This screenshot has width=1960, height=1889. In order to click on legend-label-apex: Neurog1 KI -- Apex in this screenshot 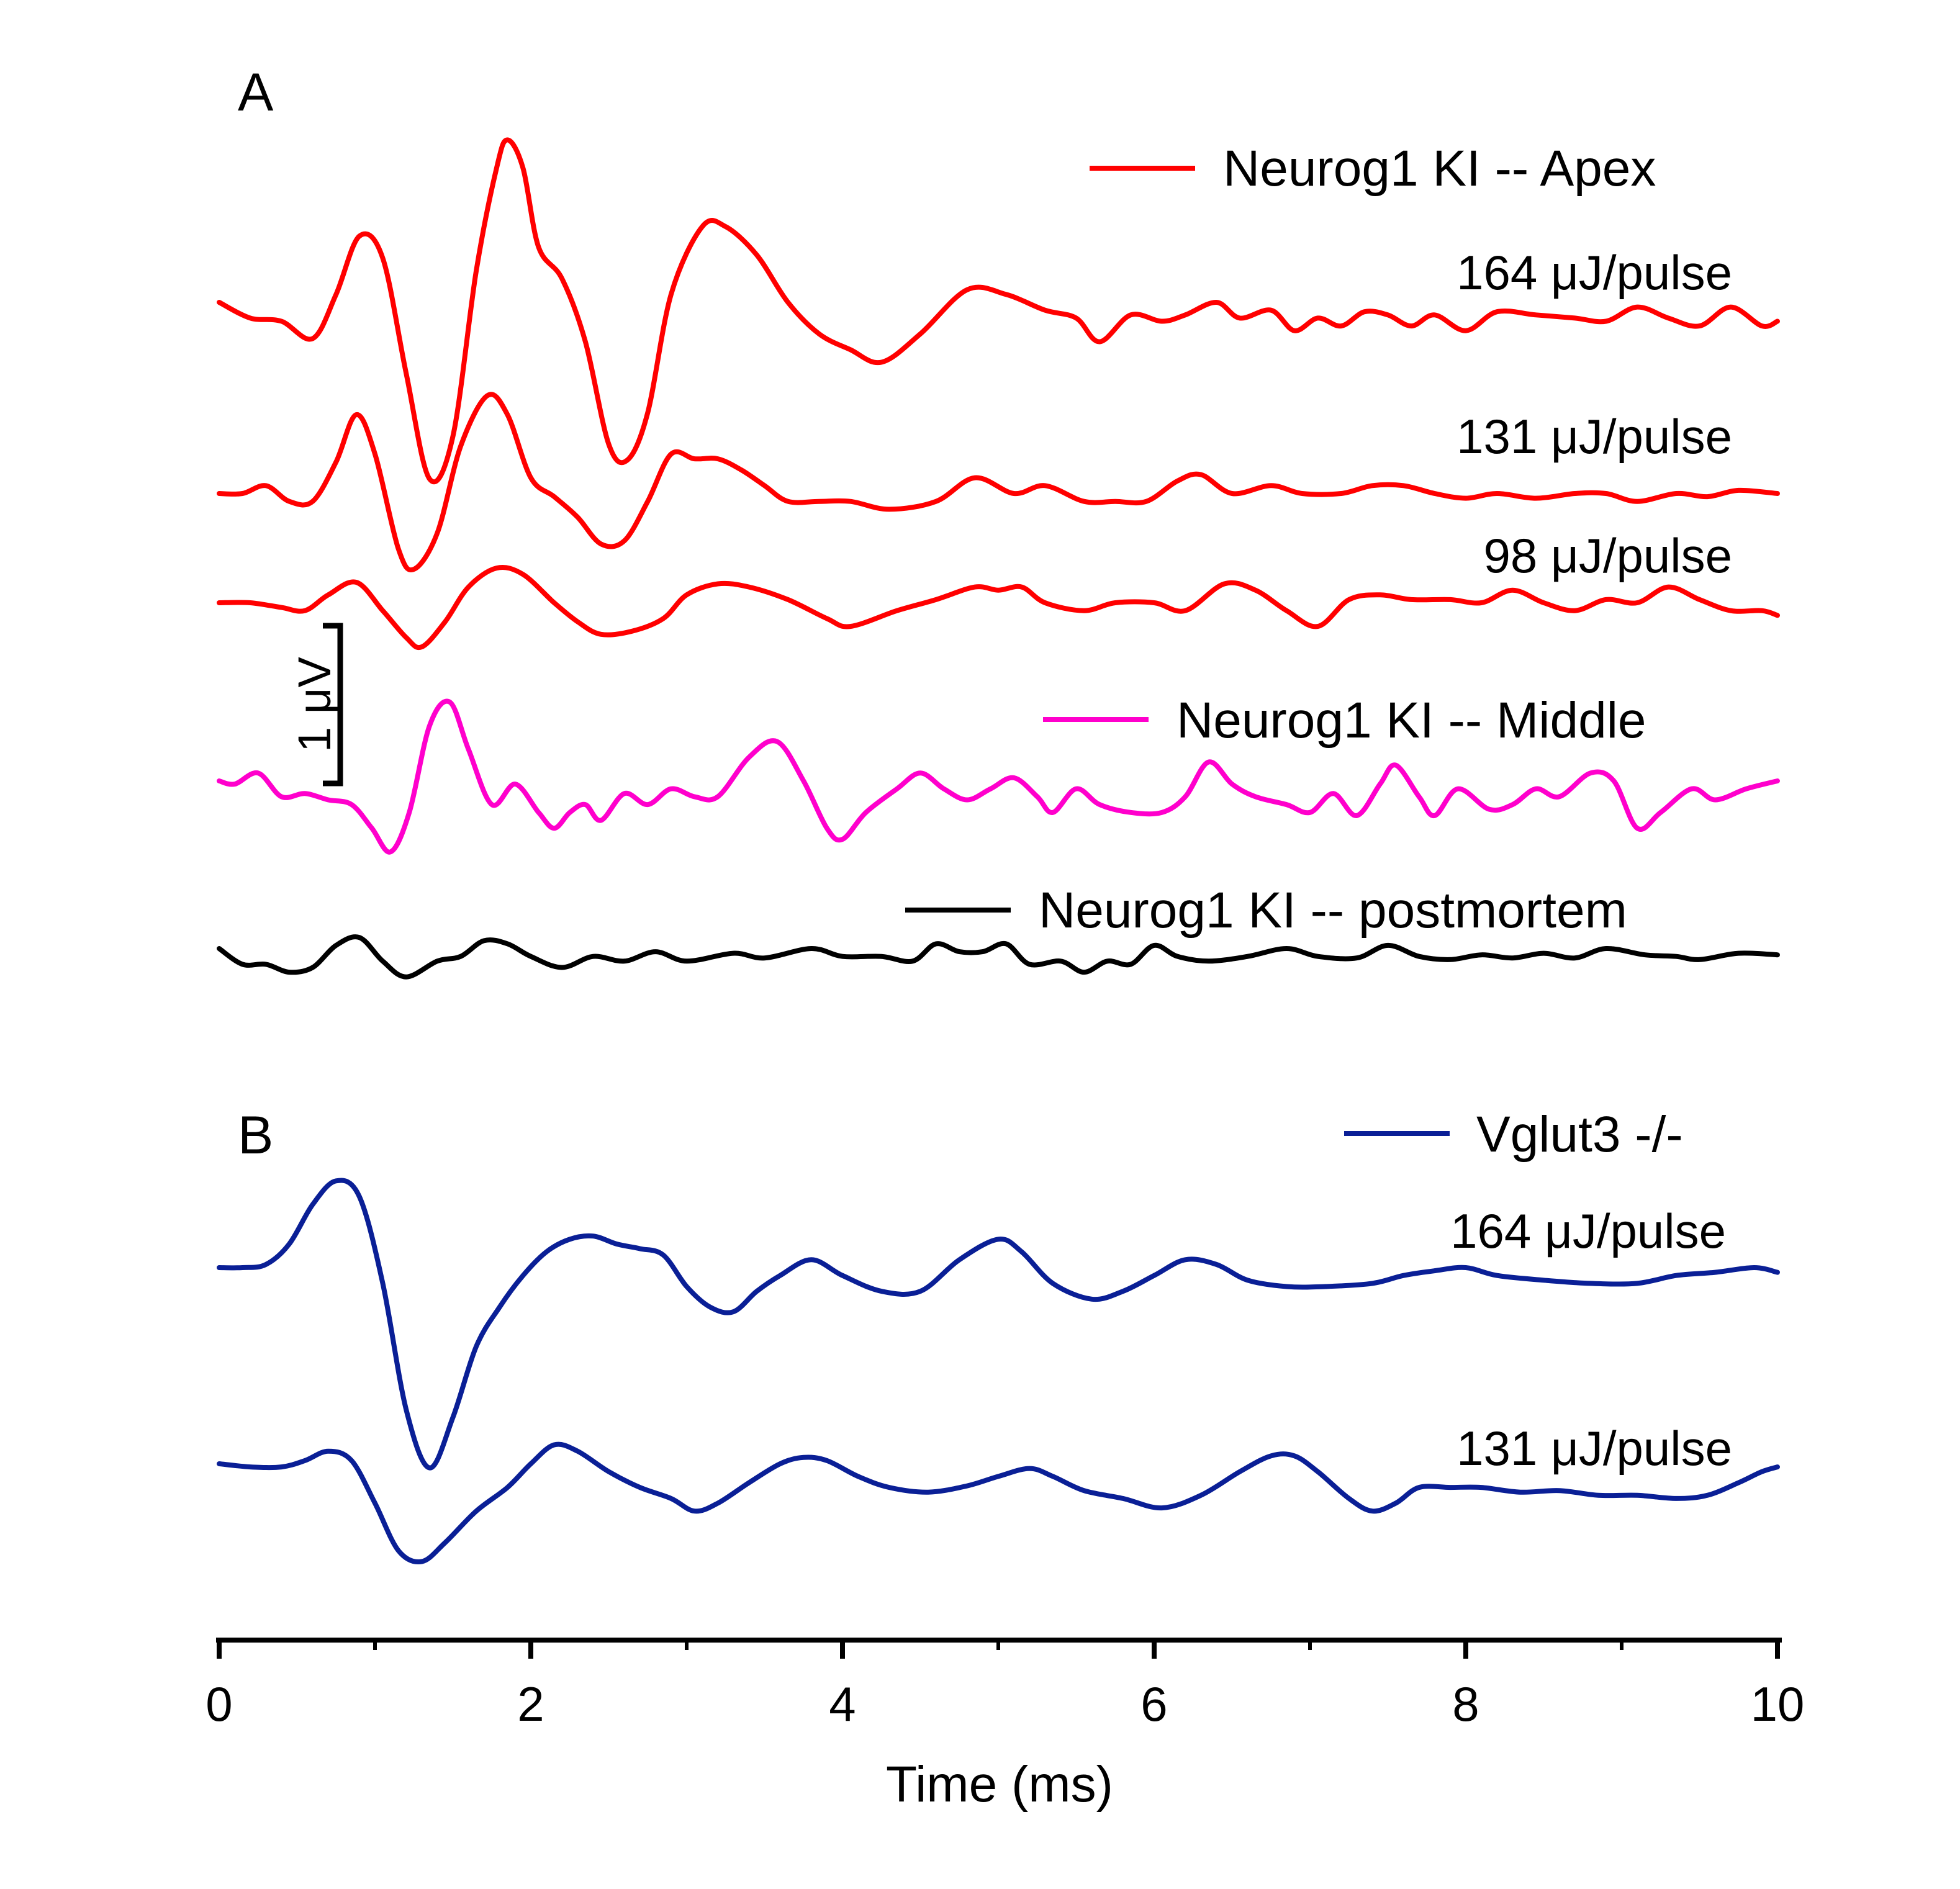, I will do `click(1439, 169)`.